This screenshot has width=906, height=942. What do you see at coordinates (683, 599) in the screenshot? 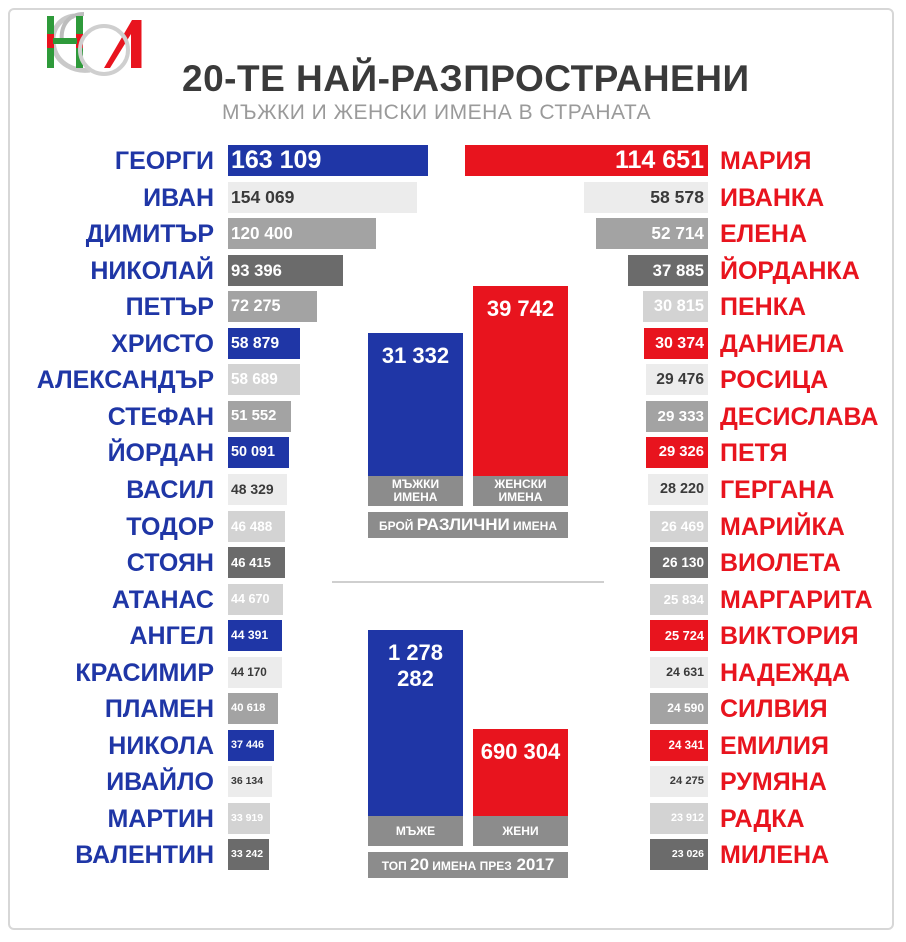
I see `female-value-label: 25 834` at bounding box center [683, 599].